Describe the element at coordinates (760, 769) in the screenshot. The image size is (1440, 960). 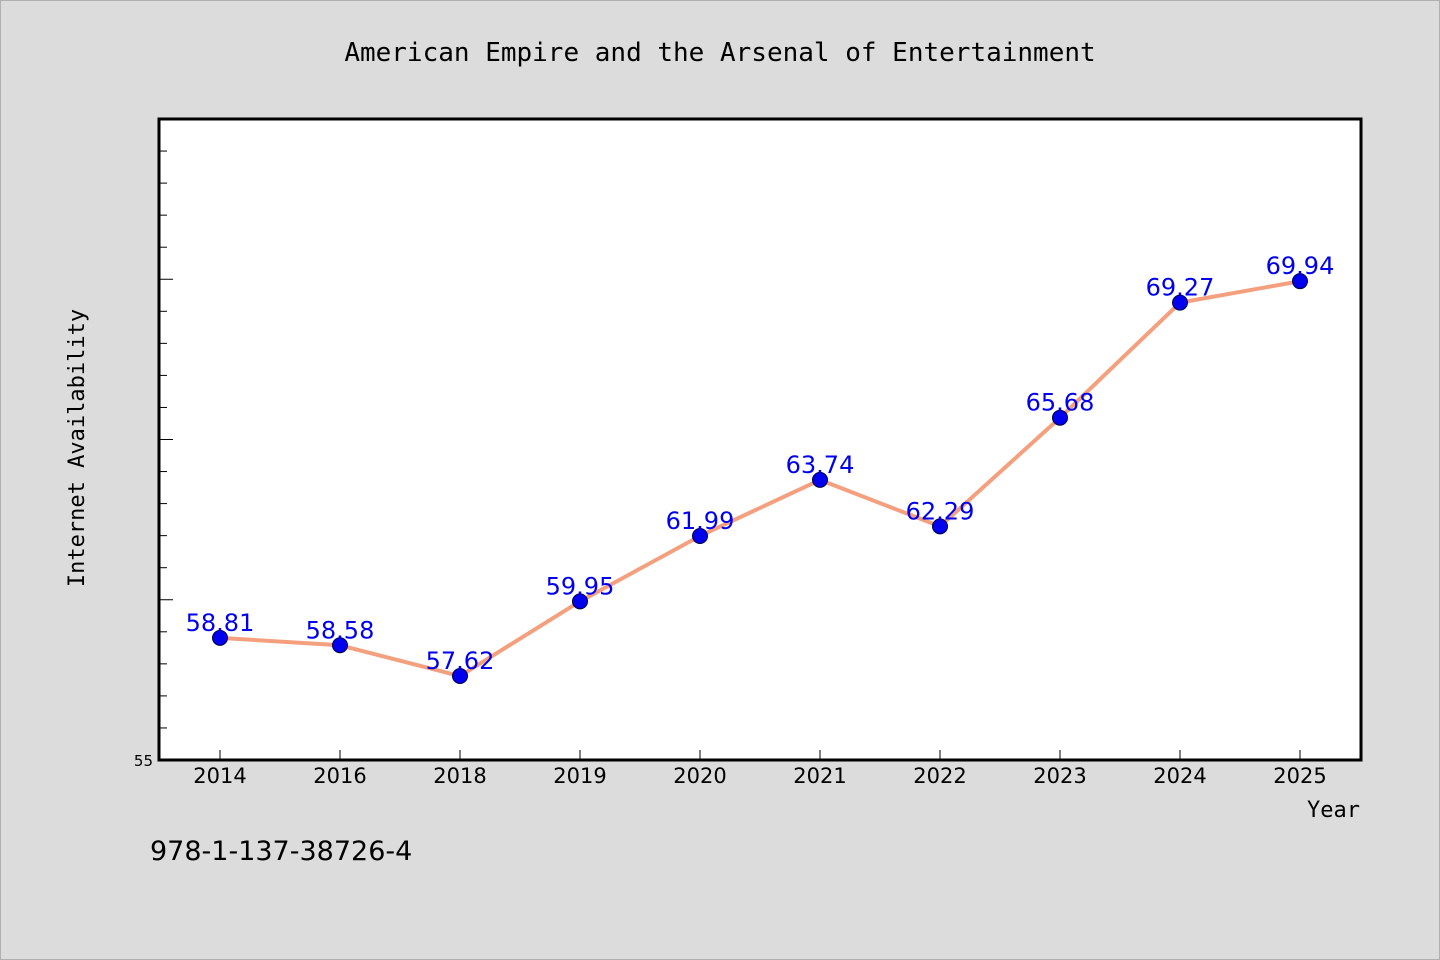
I see `x-axis-ticks: 2014 2016 2018 2019 2020 2021 2022 2023 2024 2025` at that location.